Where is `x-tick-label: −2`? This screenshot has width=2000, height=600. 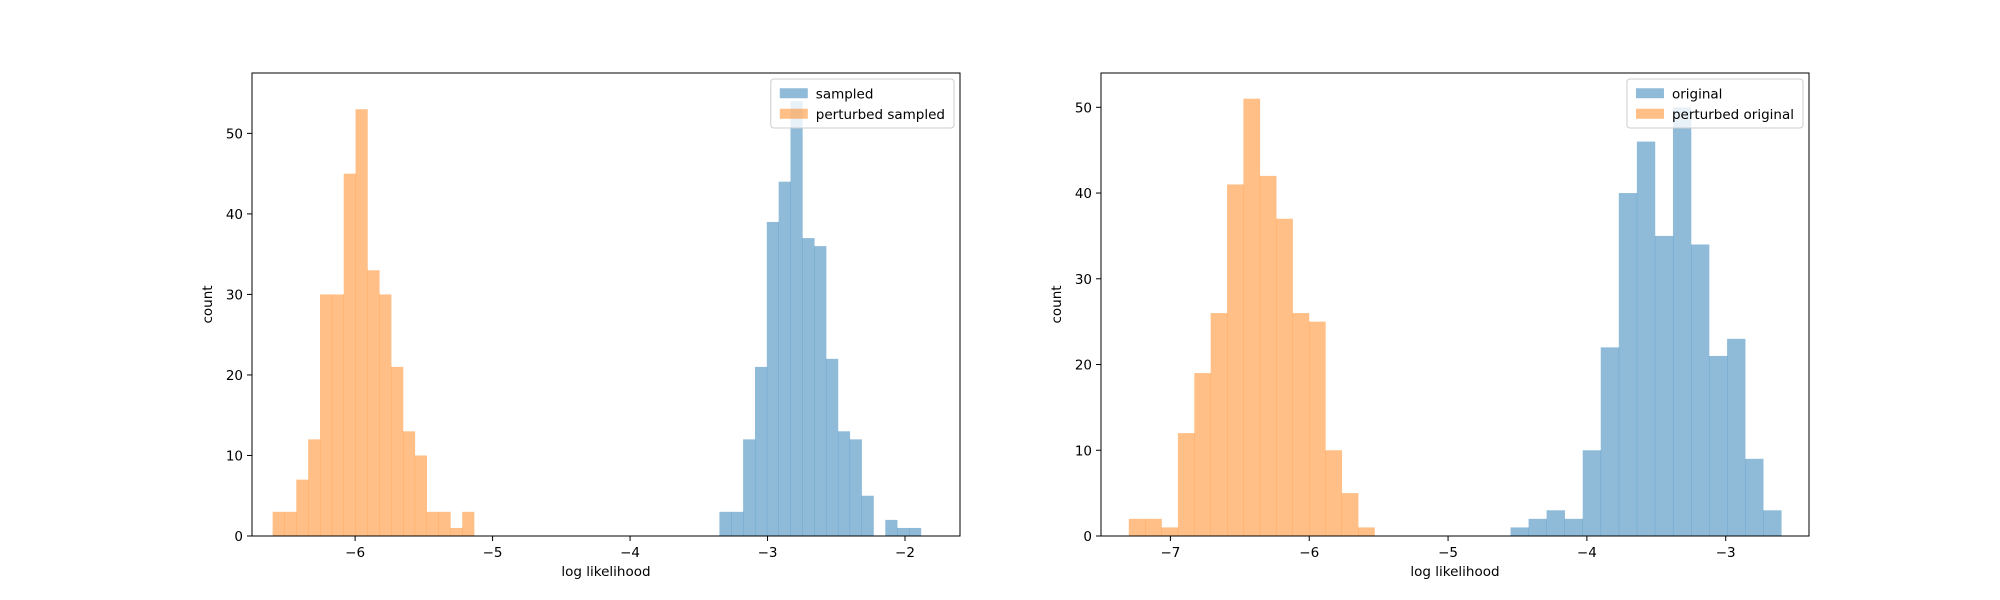
x-tick-label: −2 is located at coordinates (905, 553).